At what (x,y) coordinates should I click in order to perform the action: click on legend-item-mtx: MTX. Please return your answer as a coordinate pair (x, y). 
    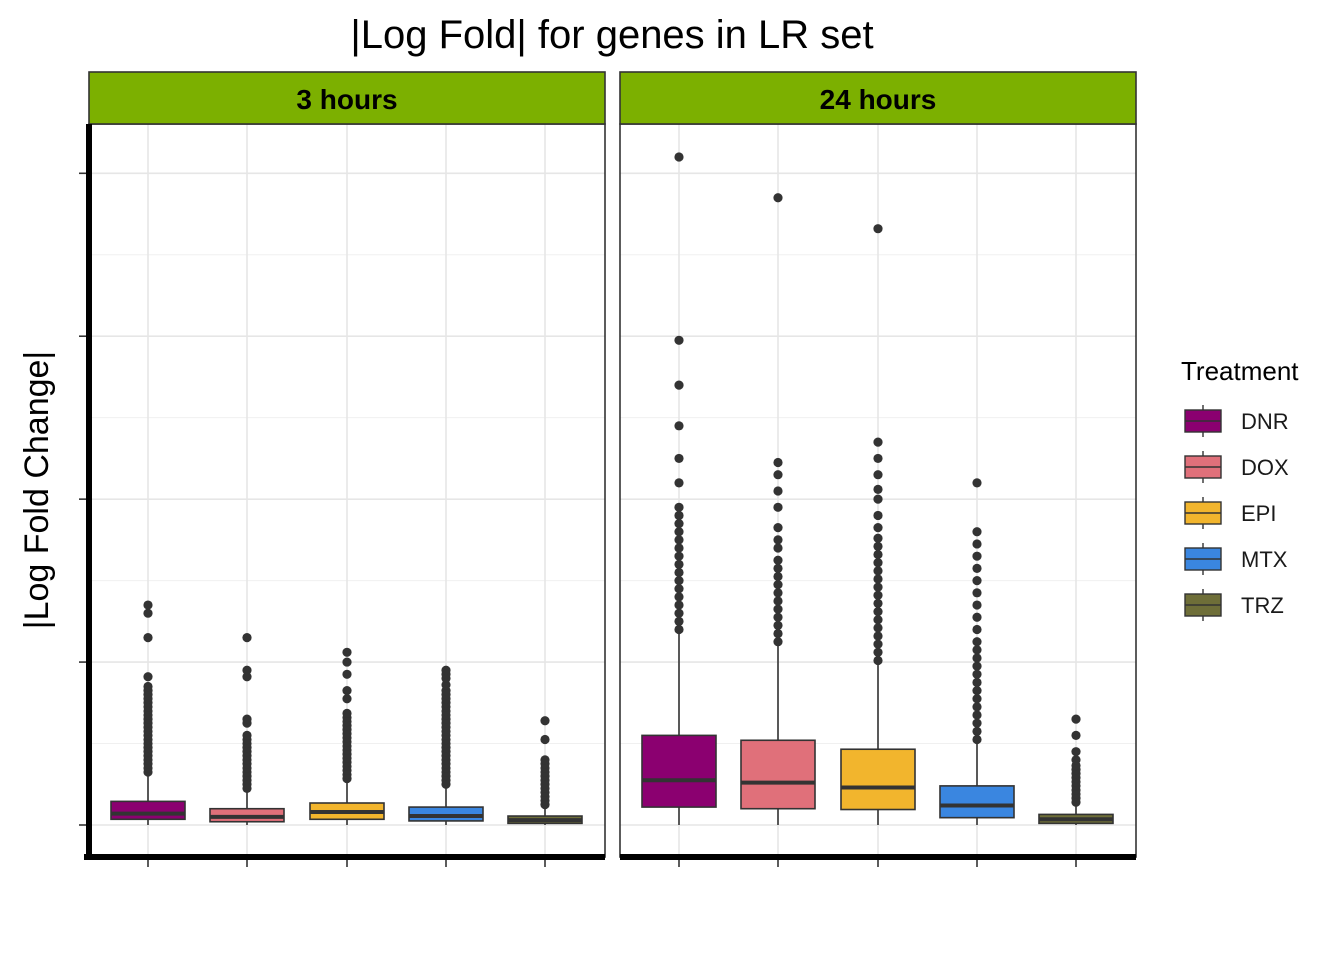
    Looking at the image, I should click on (1236, 559).